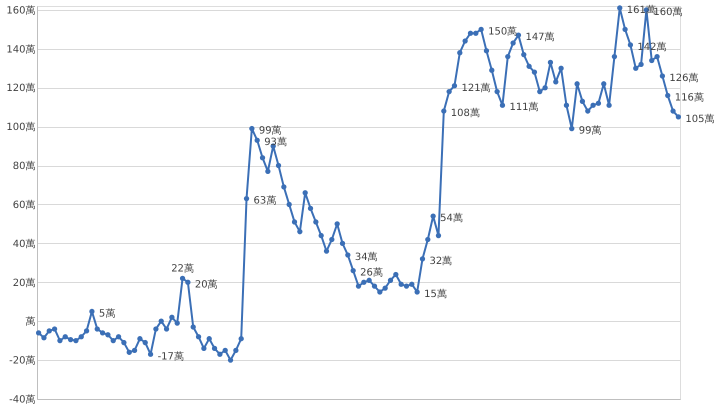 The width and height of the screenshot is (720, 409). Describe the element at coordinates (171, 356) in the screenshot. I see `data-label: -17萬` at that location.